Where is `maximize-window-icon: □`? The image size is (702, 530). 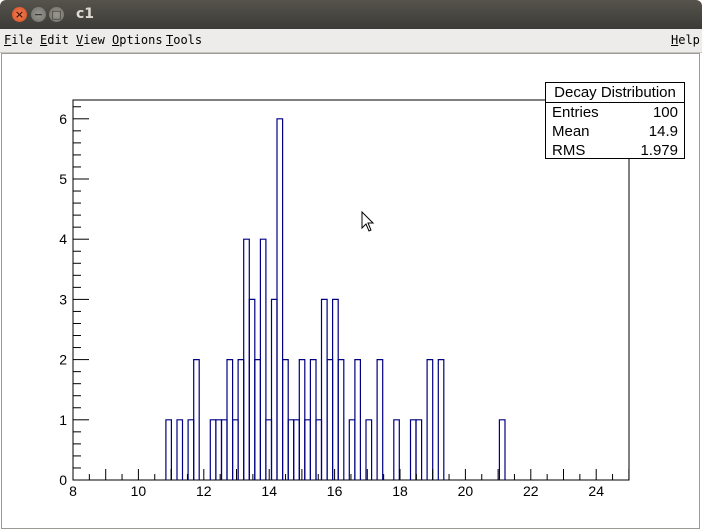
maximize-window-icon: □ is located at coordinates (56, 14).